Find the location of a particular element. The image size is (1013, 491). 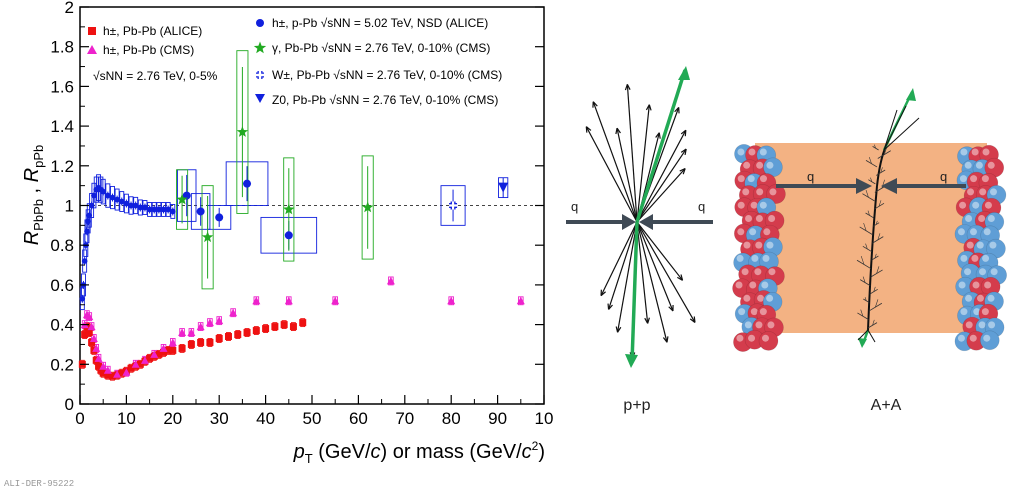

y-tick-label: 1.8 is located at coordinates (62, 47).